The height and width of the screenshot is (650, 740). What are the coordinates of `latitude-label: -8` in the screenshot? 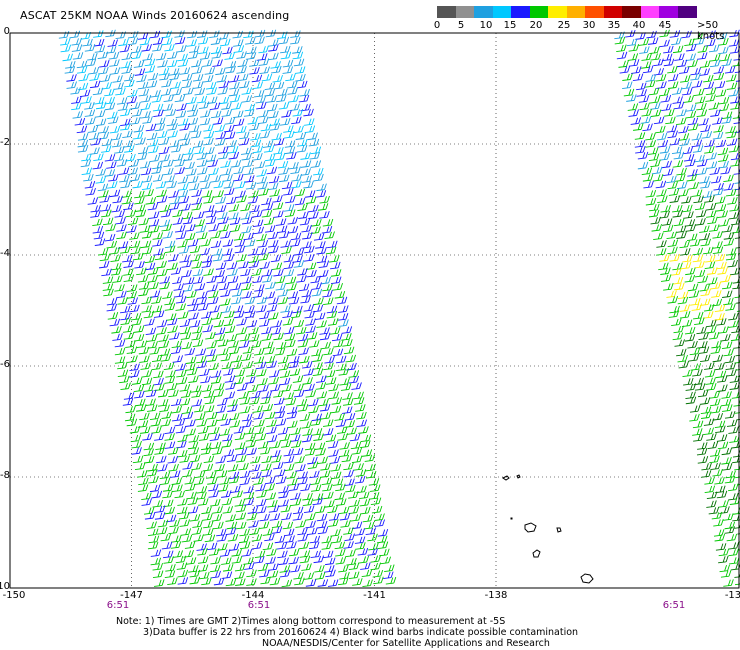 It's located at (5, 475).